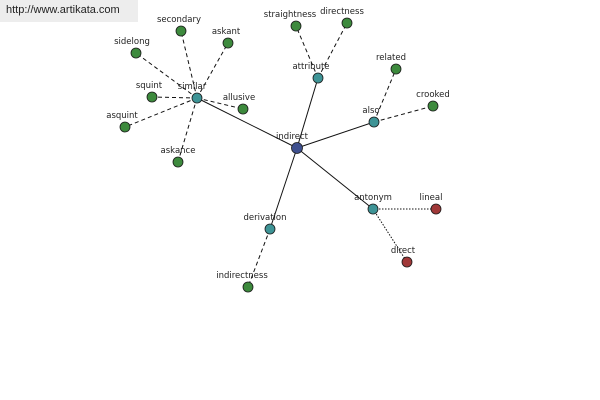 This screenshot has height=400, width=600. What do you see at coordinates (431, 198) in the screenshot?
I see `node-lineal-label: lineal` at bounding box center [431, 198].